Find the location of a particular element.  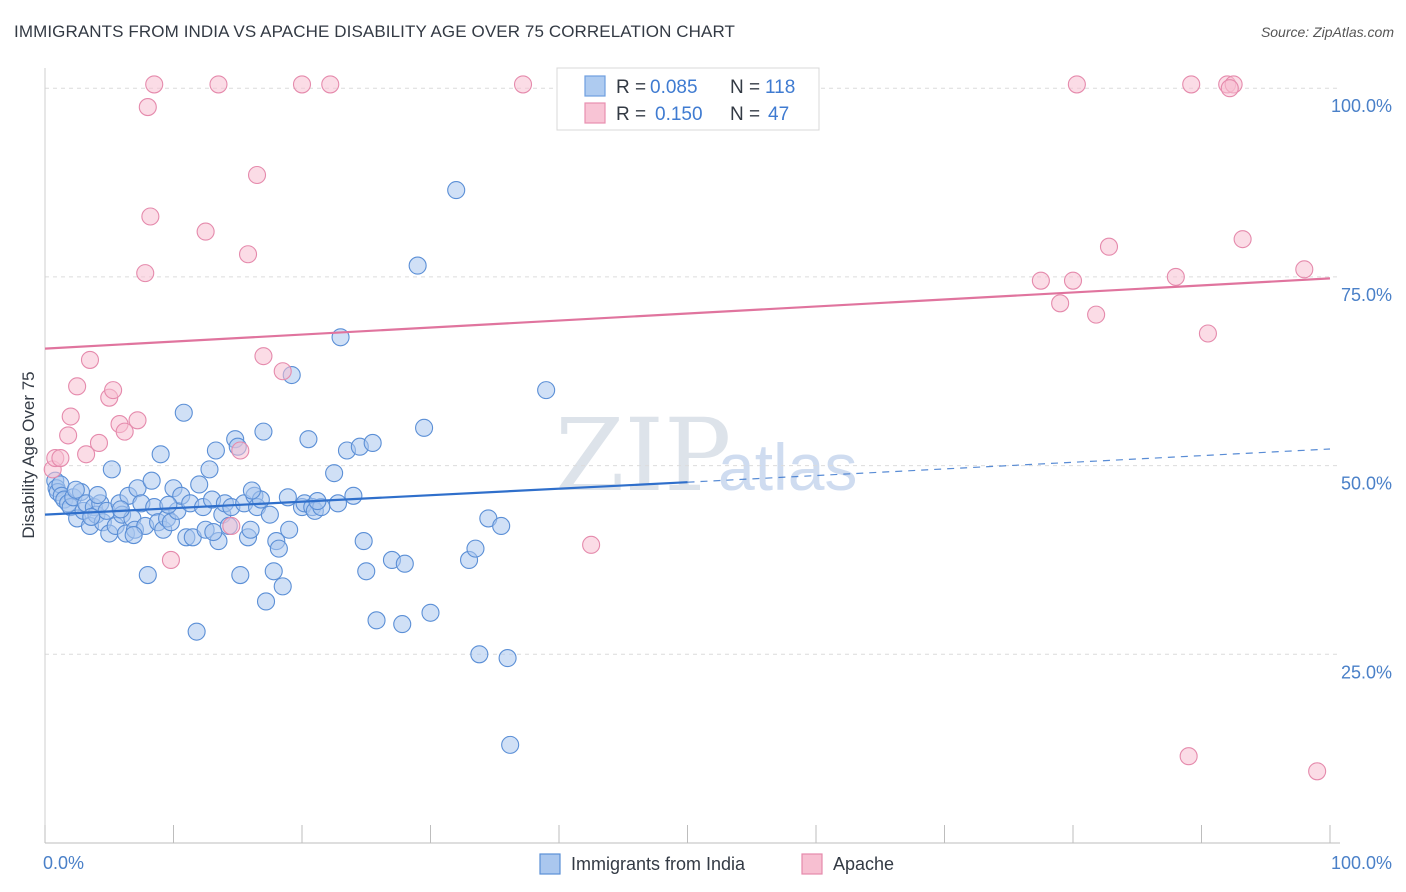

x-tick-label-max: 100.0% is located at coordinates (1361, 863).